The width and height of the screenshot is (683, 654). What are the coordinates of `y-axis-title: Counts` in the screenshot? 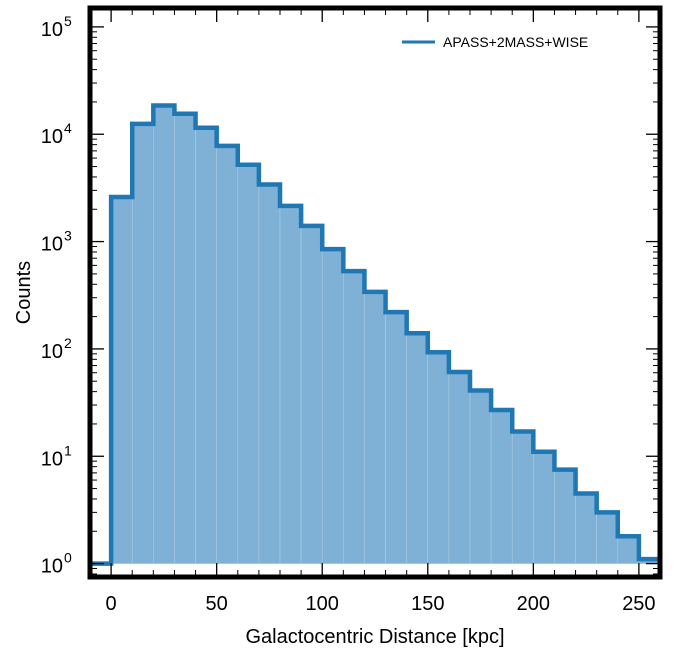 It's located at (24, 292).